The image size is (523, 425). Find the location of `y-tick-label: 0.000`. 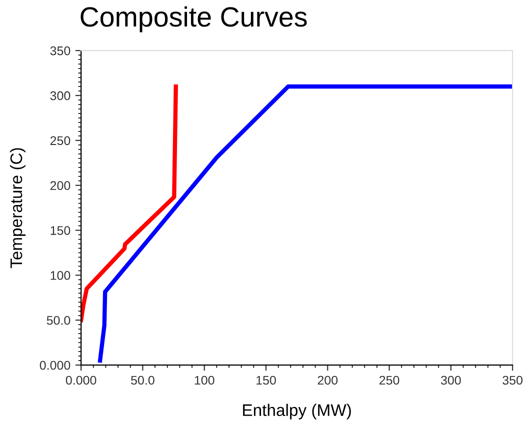

y-tick-label: 0.000 is located at coordinates (55, 365).